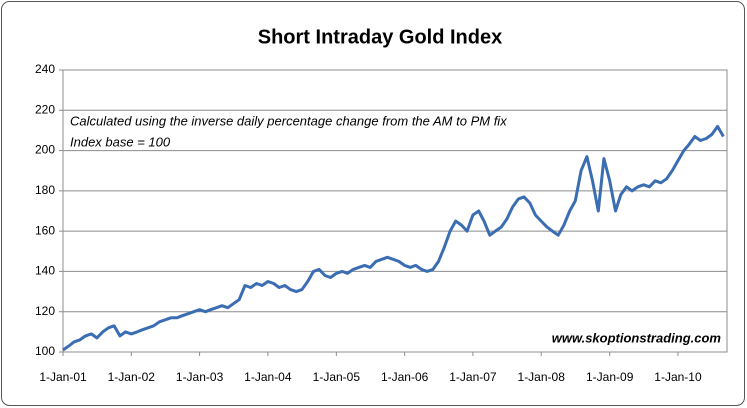 This screenshot has height=408, width=747. I want to click on x-tick-label: 1-Jan-03, so click(200, 377).